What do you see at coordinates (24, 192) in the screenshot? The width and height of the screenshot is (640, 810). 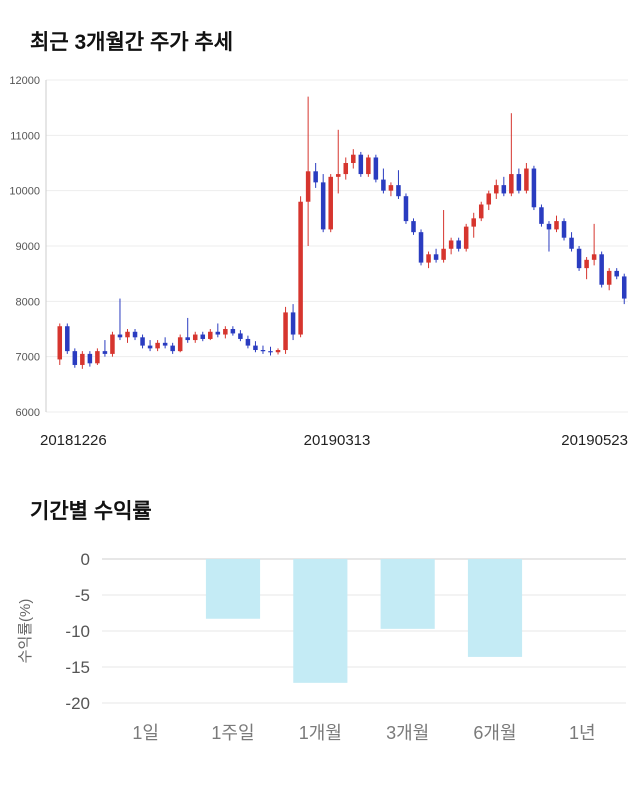 I see `y-tick-label: 10000` at bounding box center [24, 192].